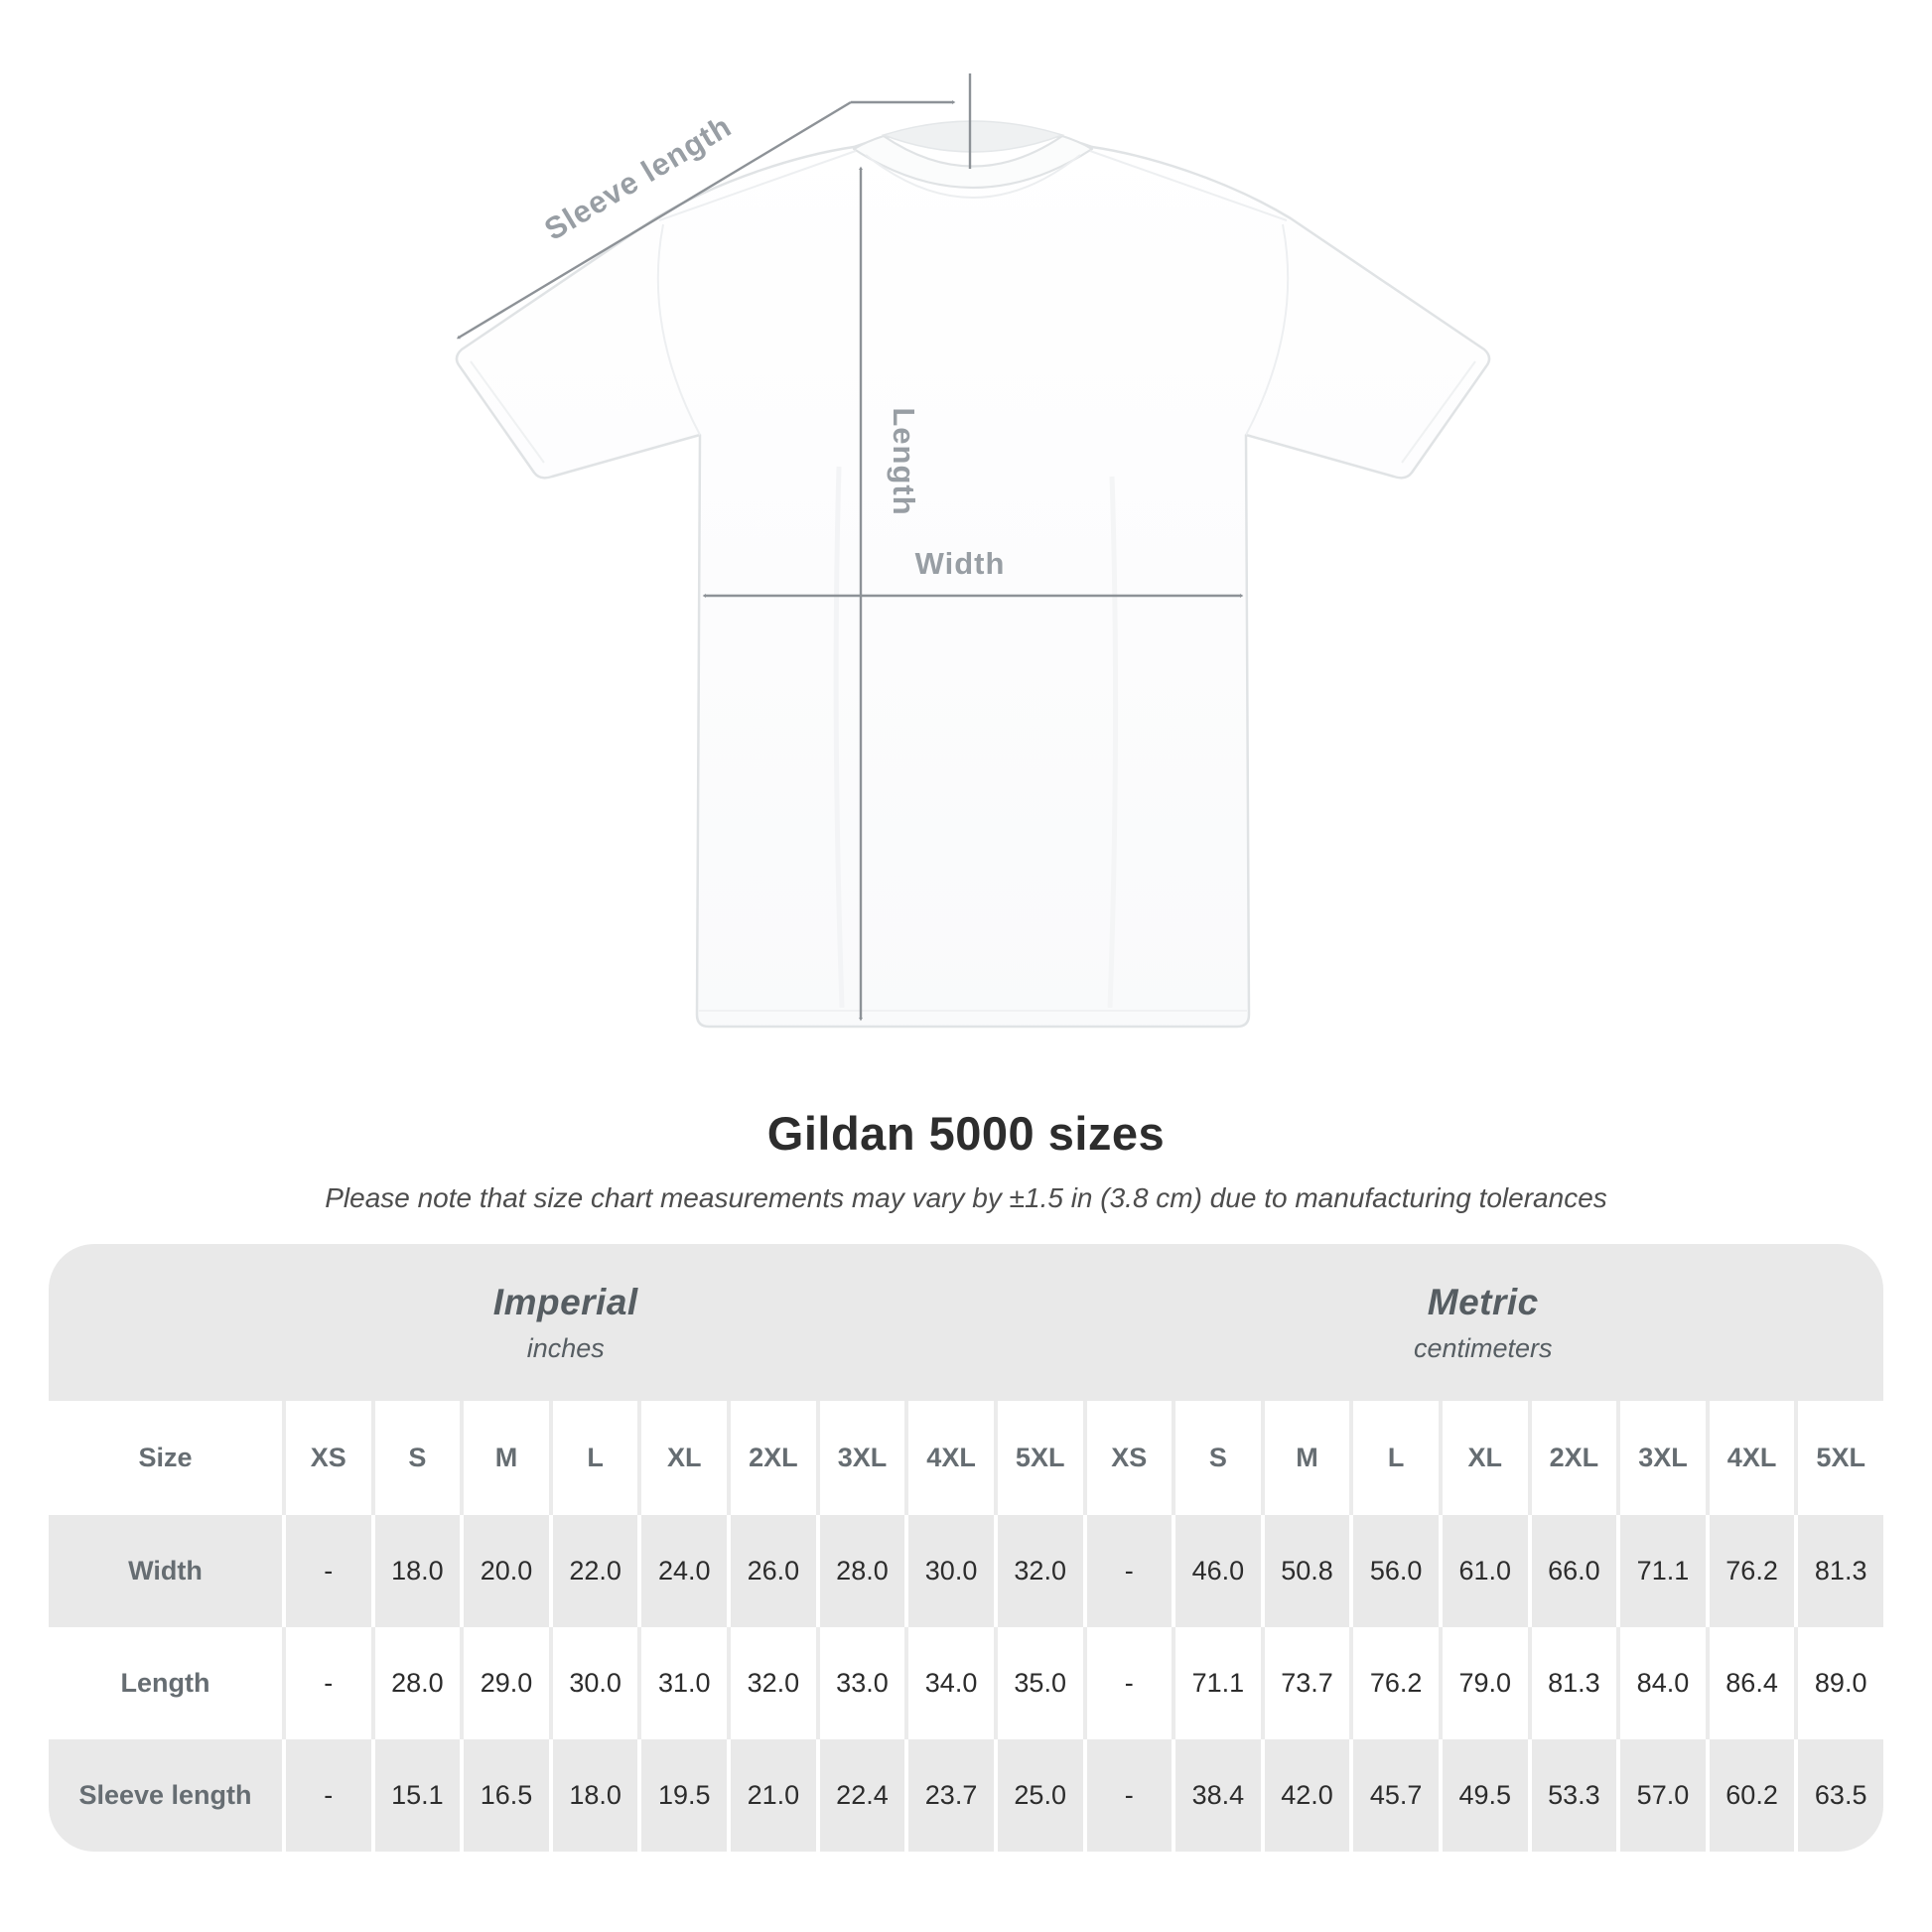 The width and height of the screenshot is (1932, 1932). What do you see at coordinates (1038, 1796) in the screenshot?
I see `measurement-cell: 25.0` at bounding box center [1038, 1796].